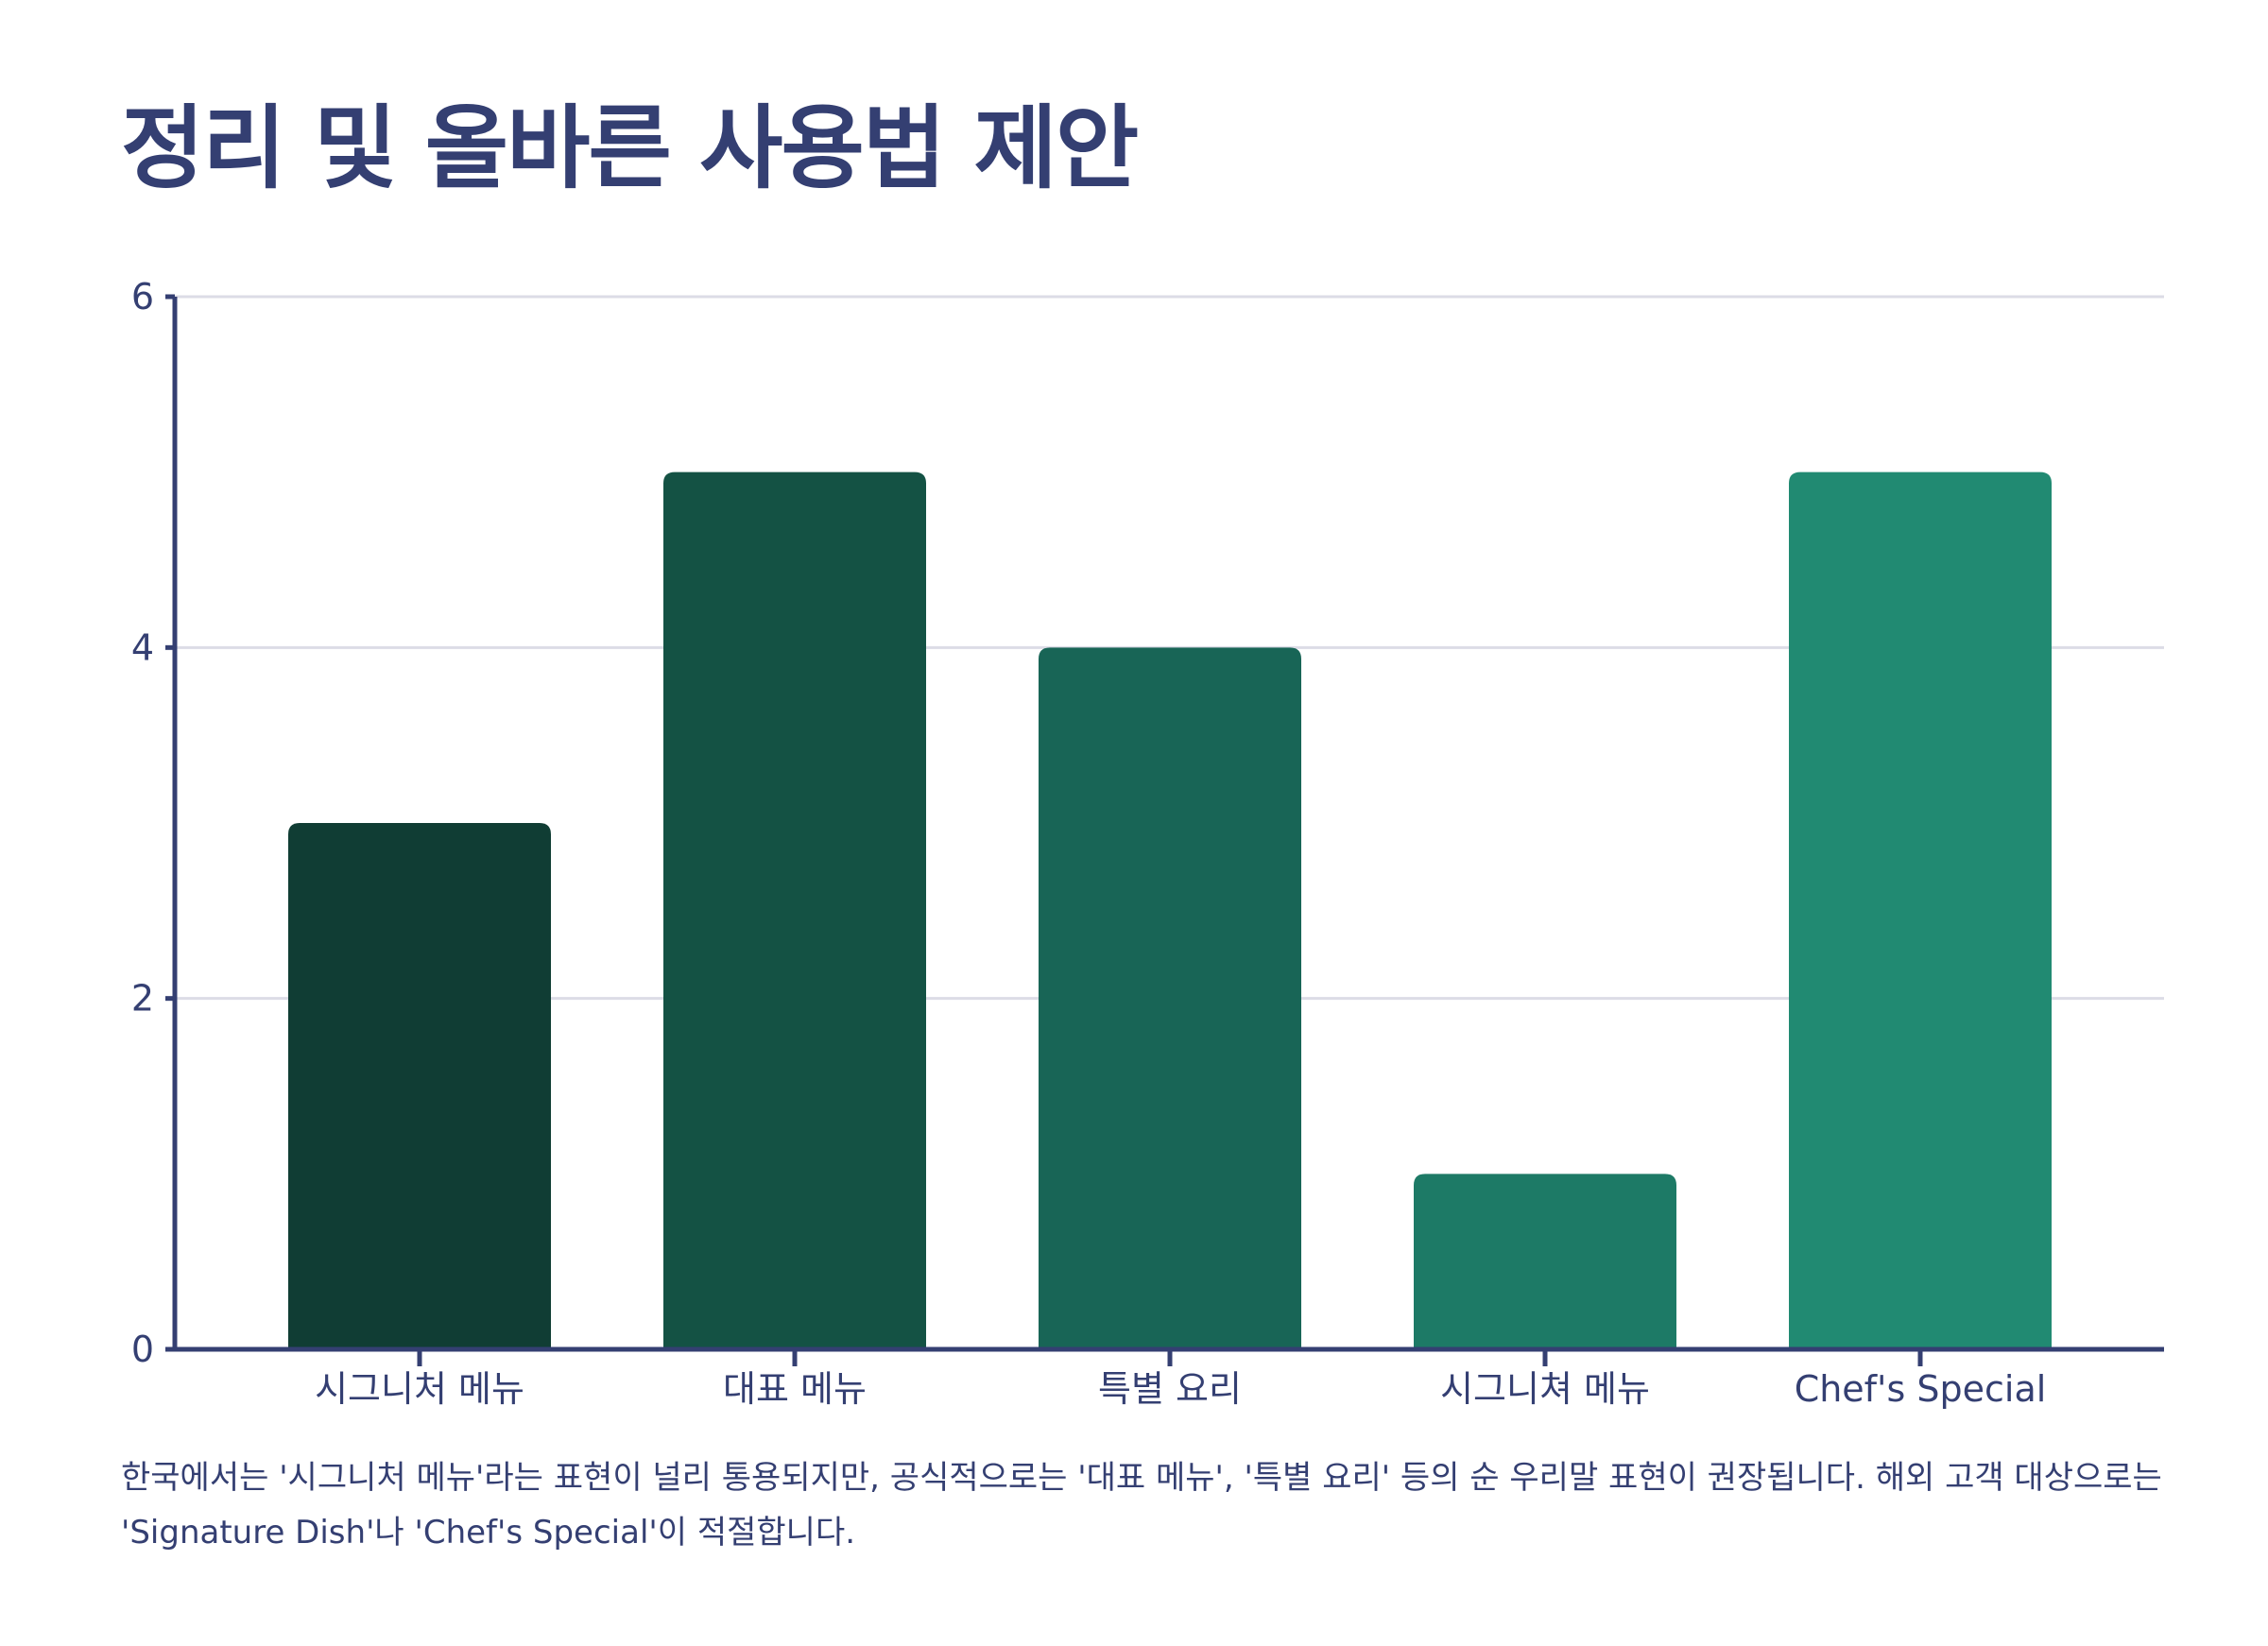 The image size is (2268, 1646). Describe the element at coordinates (419, 1389) in the screenshot. I see `x-tick-label: 시그니처 메뉴` at that location.